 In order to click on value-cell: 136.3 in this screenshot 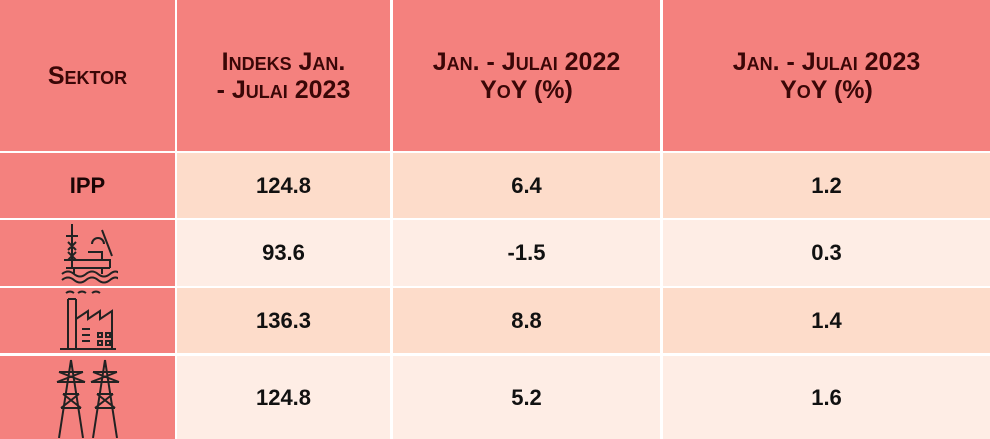, I will do `click(283, 320)`.